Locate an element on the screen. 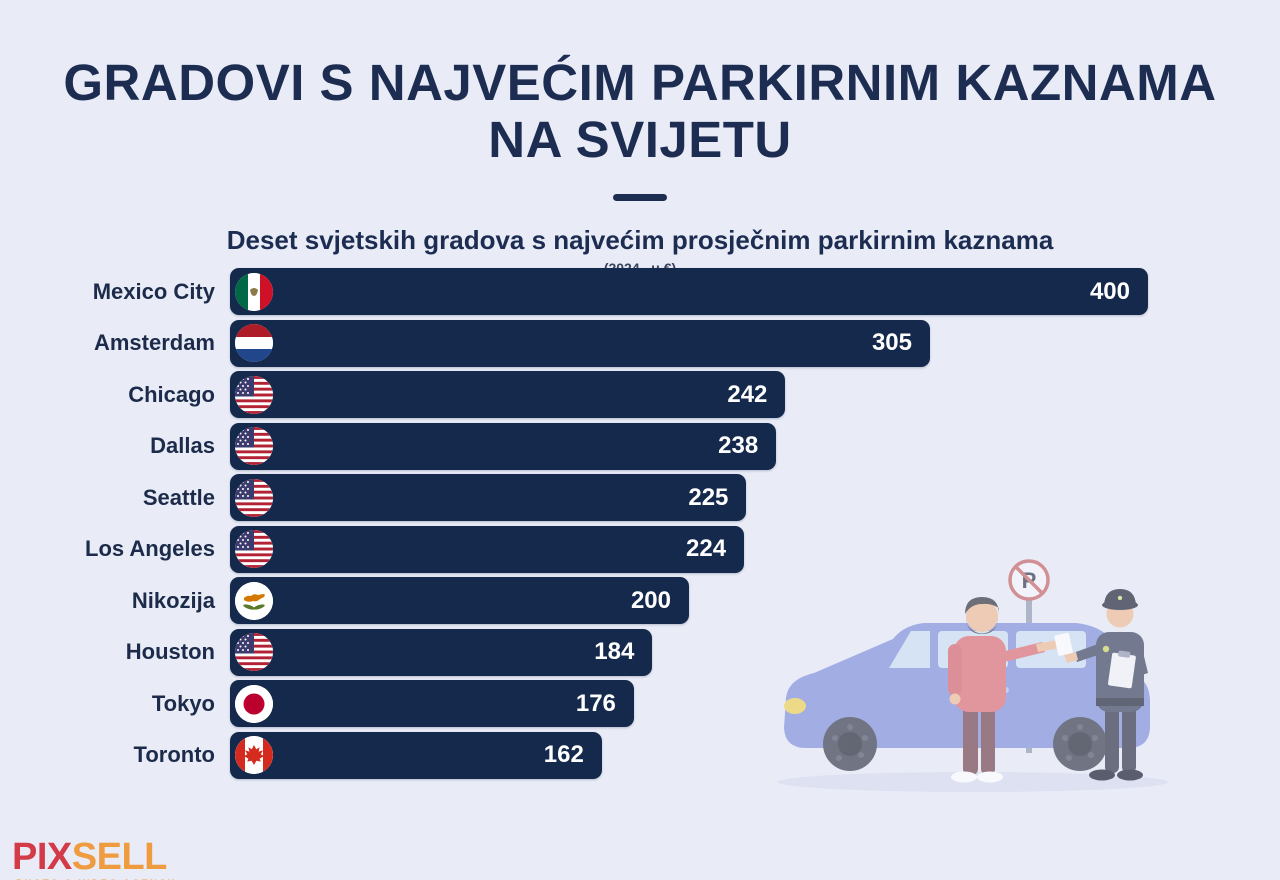 The width and height of the screenshot is (1280, 880). row-label: Nikozija is located at coordinates (173, 600).